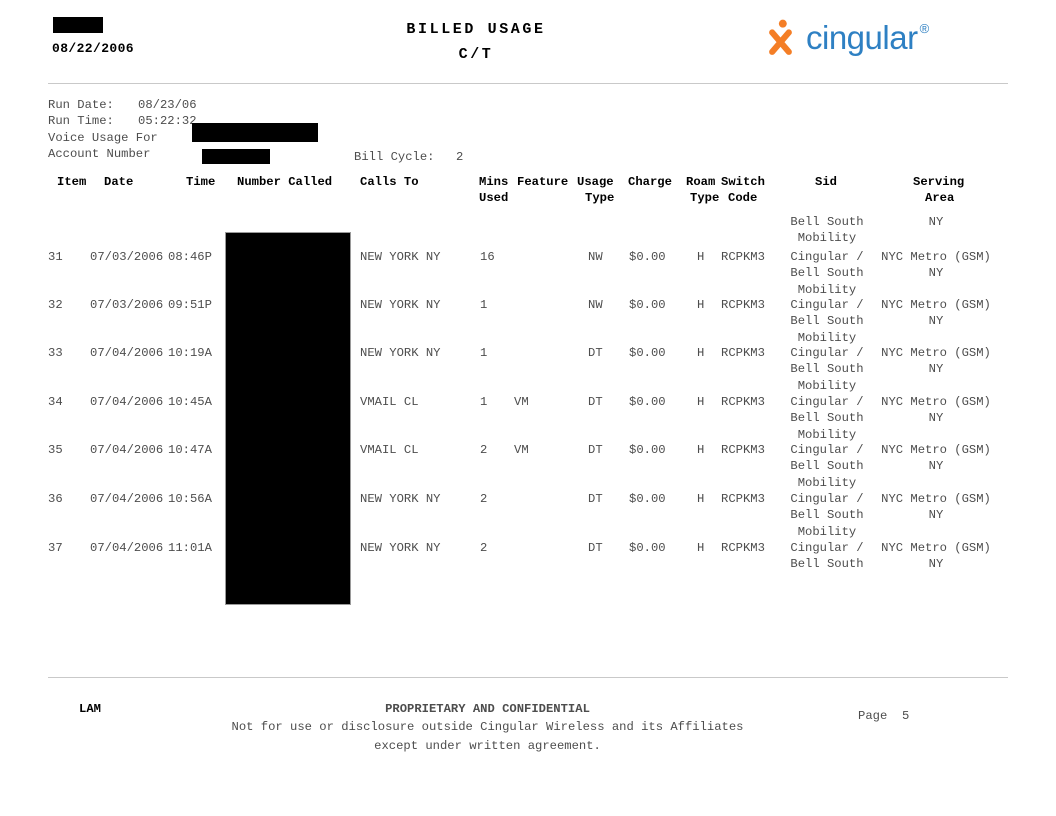  What do you see at coordinates (190, 450) in the screenshot?
I see `time-cell: 10:47A` at bounding box center [190, 450].